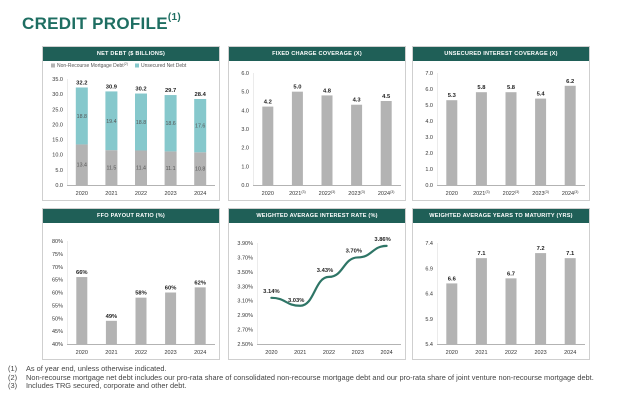 This screenshot has height=407, width=640. Describe the element at coordinates (141, 294) in the screenshot. I see `data-label: 58%` at that location.